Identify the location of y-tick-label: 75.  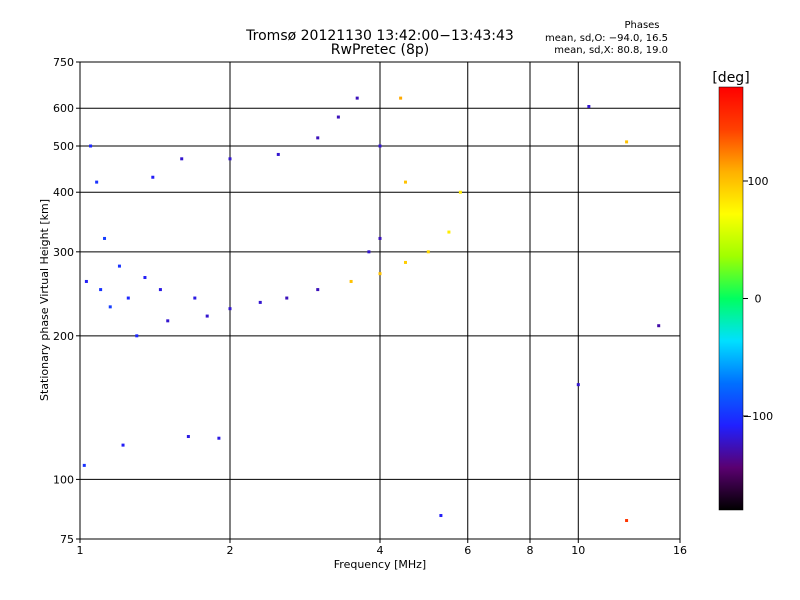
(67, 539).